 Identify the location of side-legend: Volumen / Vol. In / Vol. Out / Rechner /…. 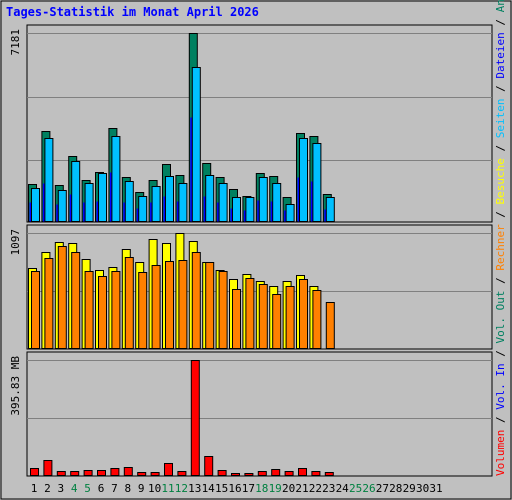
(500, 238).